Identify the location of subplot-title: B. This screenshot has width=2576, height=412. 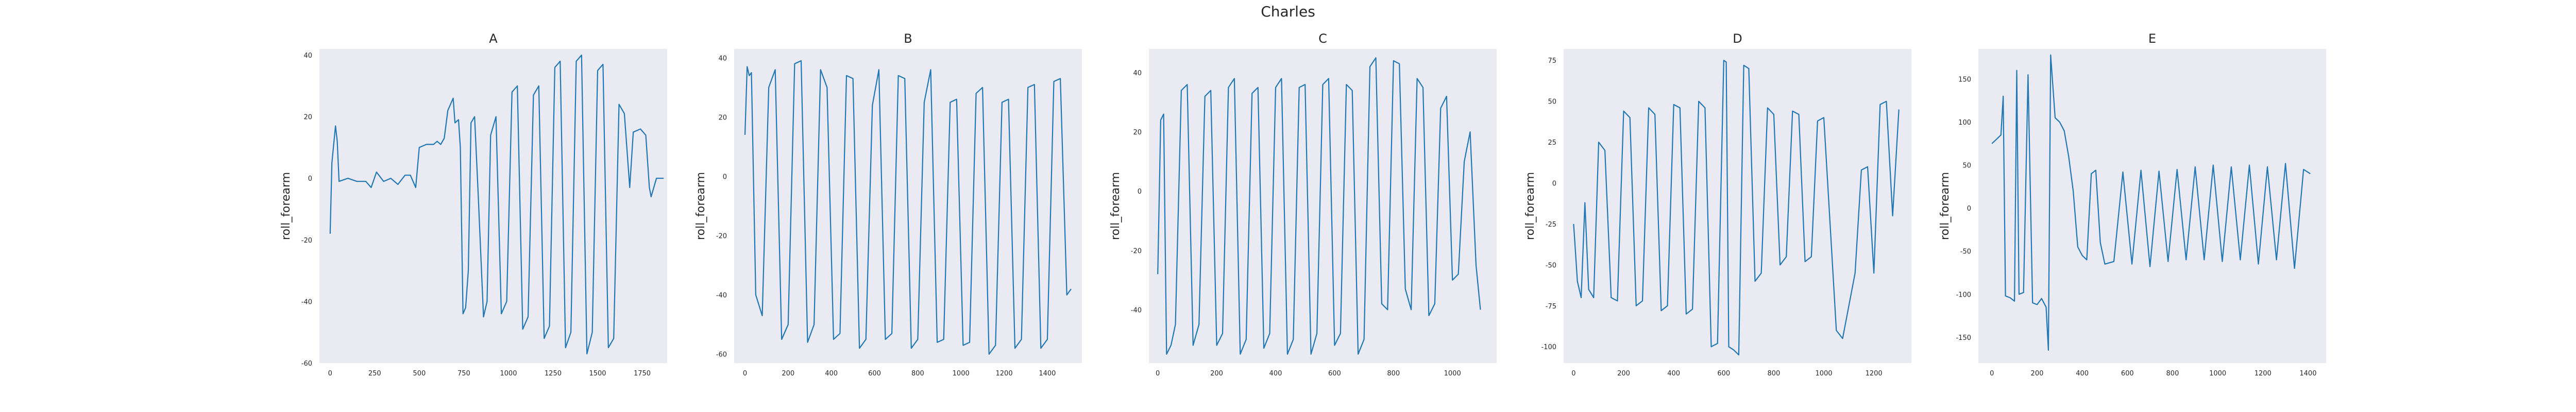
(908, 38).